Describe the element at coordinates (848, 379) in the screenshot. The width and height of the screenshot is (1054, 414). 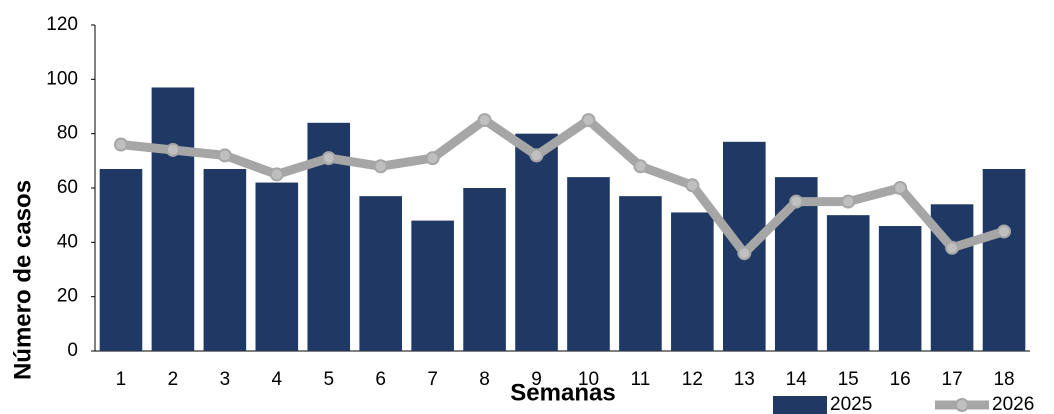
I see `x-tick-label: 15` at that location.